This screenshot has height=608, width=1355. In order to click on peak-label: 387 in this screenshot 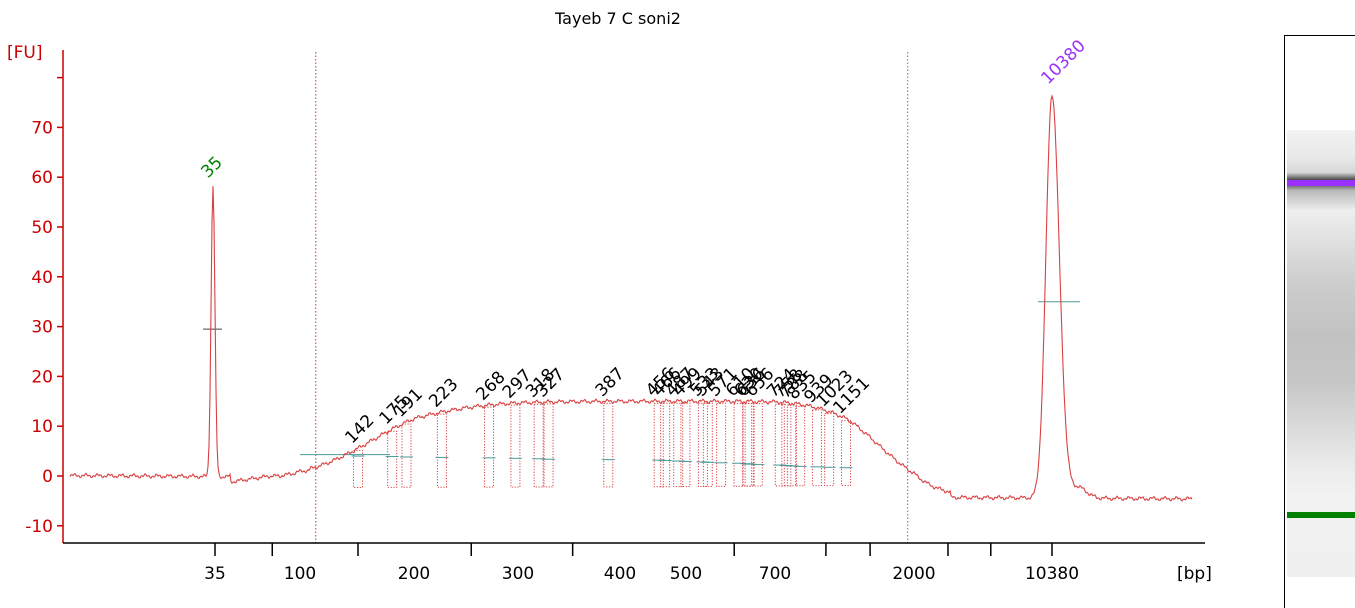, I will do `click(610, 382)`.